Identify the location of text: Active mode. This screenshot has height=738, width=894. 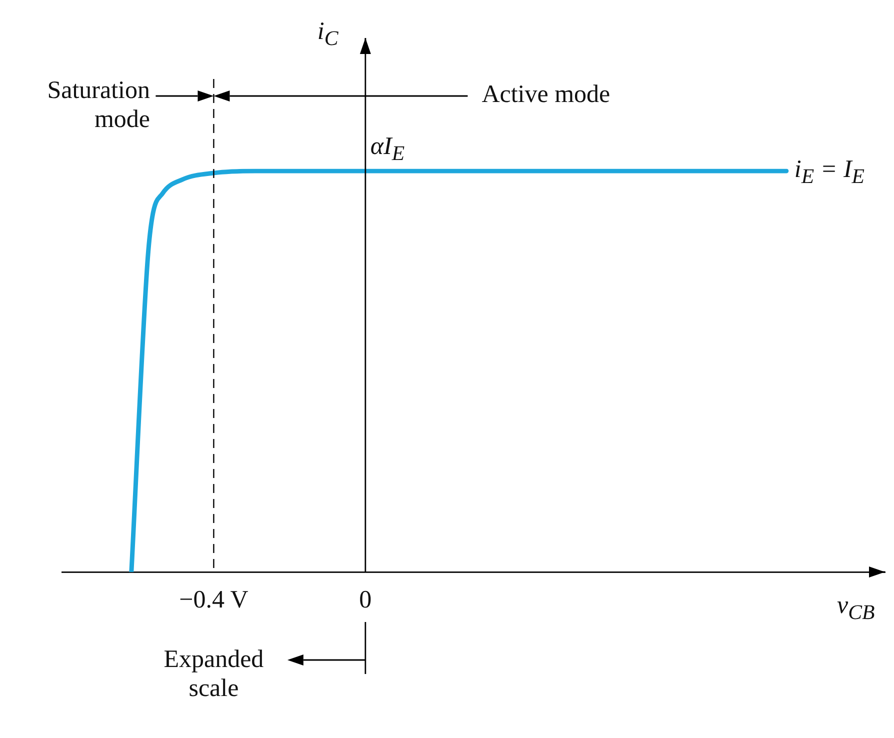
(546, 95).